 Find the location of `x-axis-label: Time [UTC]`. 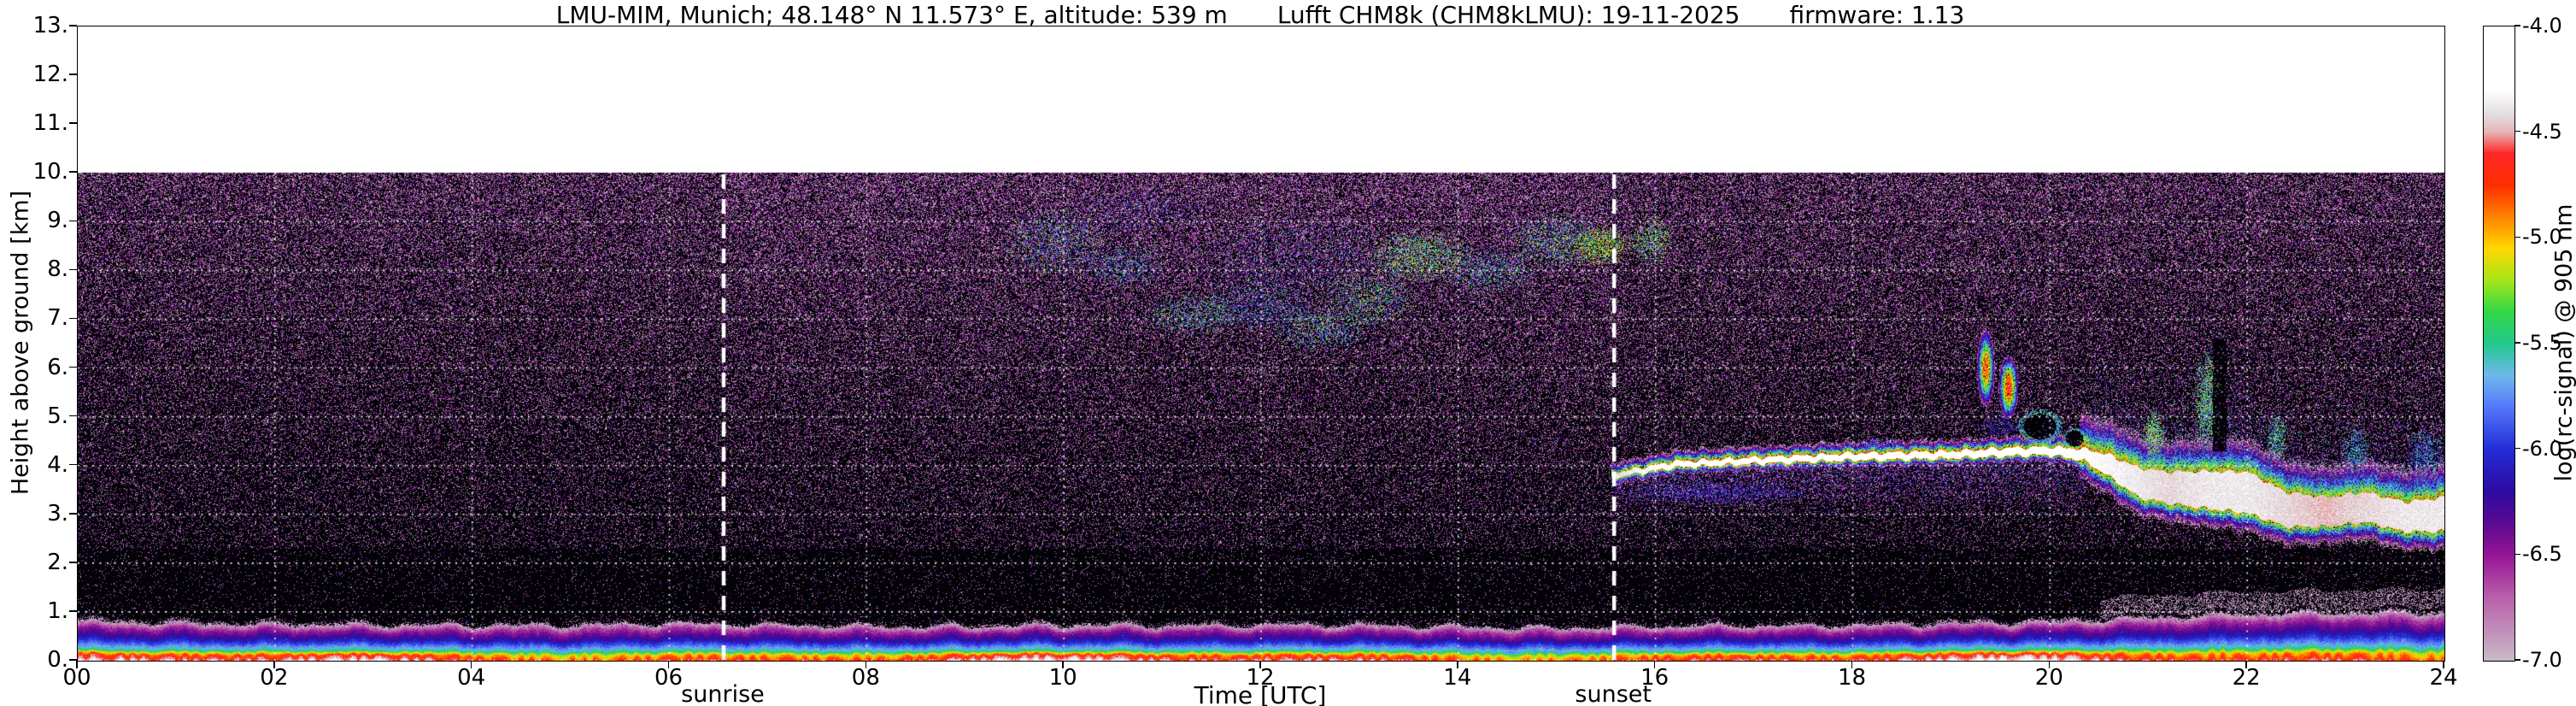

x-axis-label: Time [UTC] is located at coordinates (1260, 693).